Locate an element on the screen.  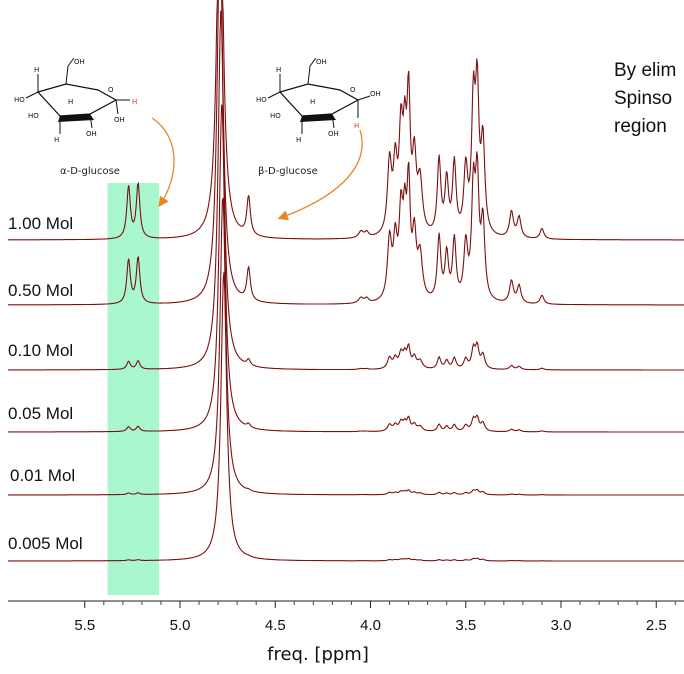
series-label-1-00-mol: 1.00 Mol is located at coordinates (41, 223).